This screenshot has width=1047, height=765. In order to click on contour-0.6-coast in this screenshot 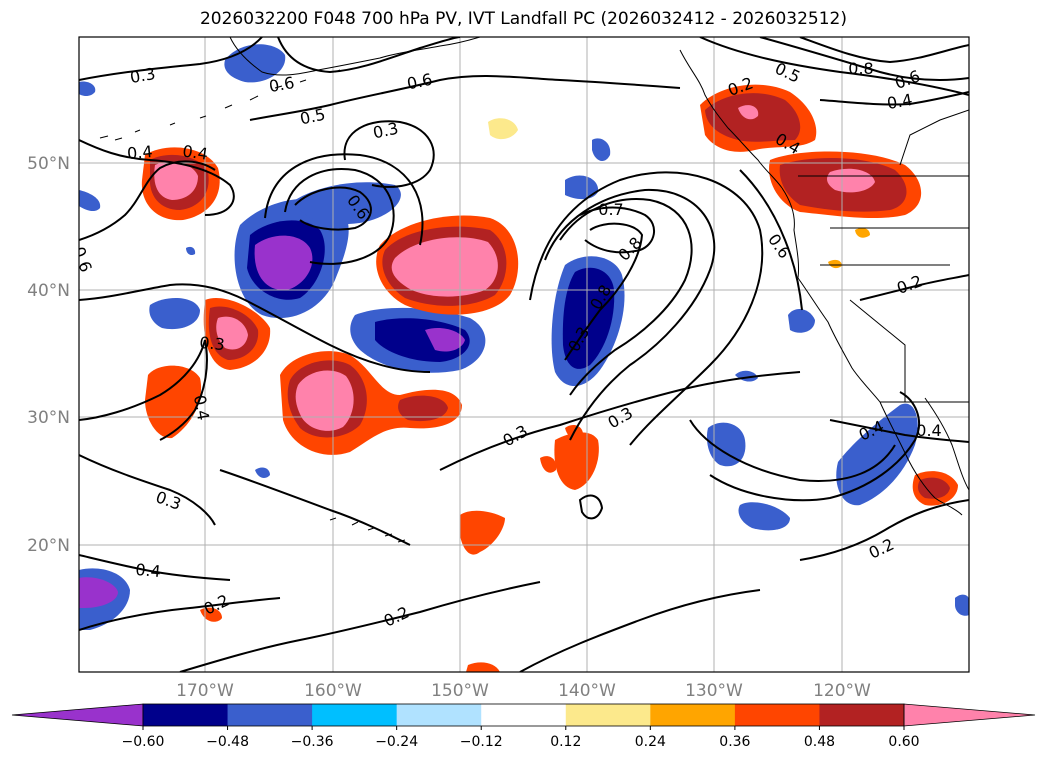, I will do `click(771, 240)`.